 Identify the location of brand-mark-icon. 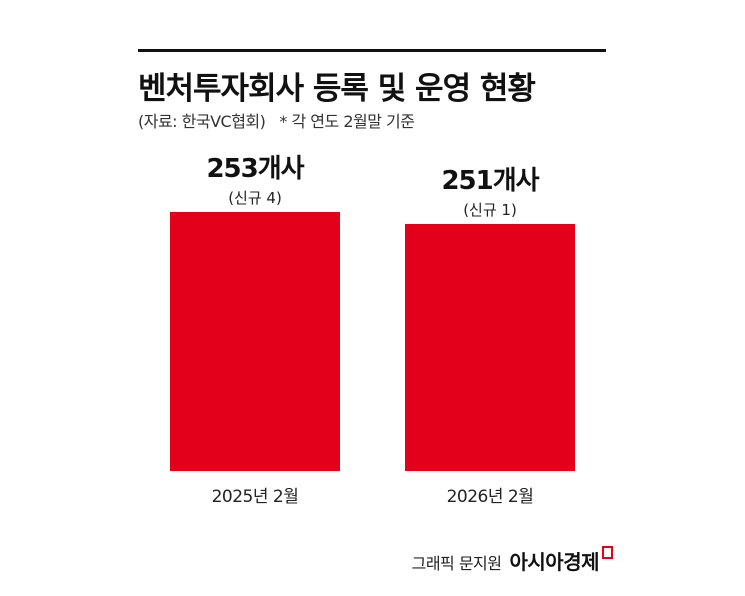
(607, 552).